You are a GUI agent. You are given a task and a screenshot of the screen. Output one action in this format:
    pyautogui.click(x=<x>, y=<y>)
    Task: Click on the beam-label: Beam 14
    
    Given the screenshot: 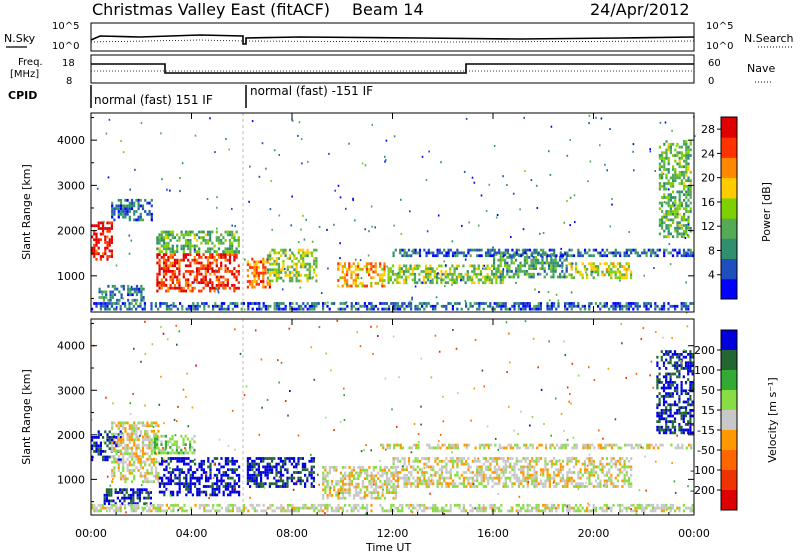 What is the action you would take?
    pyautogui.click(x=388, y=9)
    